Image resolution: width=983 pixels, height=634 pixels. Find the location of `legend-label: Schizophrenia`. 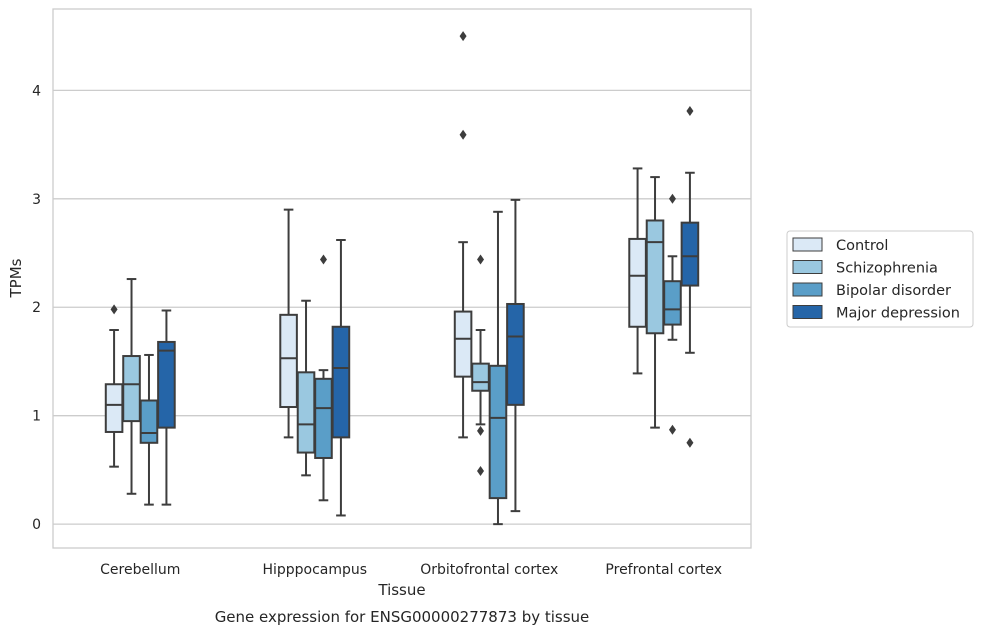

legend-label: Schizophrenia is located at coordinates (887, 269).